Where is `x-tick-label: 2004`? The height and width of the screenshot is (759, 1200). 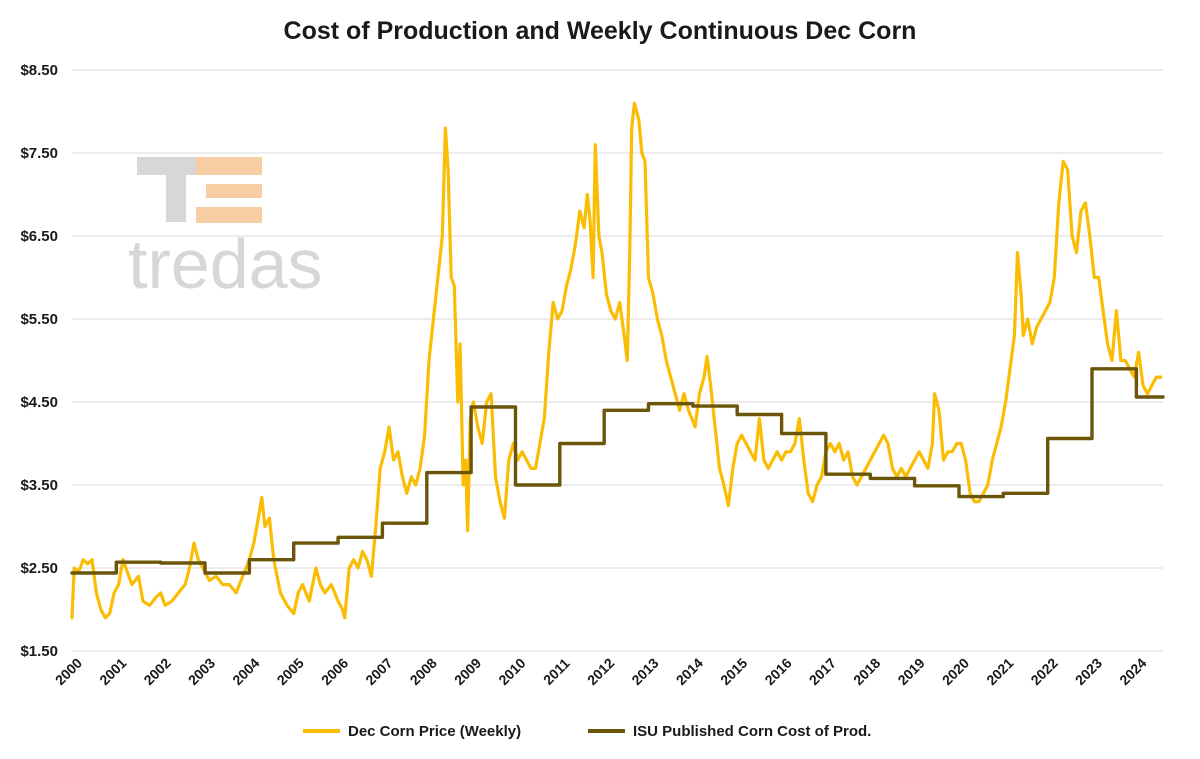
x-tick-label: 2004 is located at coordinates (245, 671).